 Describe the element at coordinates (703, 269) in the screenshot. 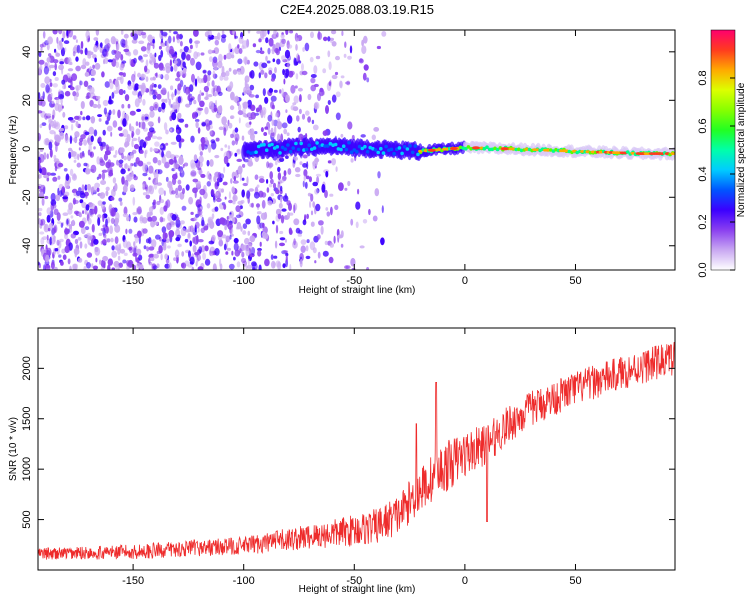

I see `colorbar-tick-label: 0.0` at that location.